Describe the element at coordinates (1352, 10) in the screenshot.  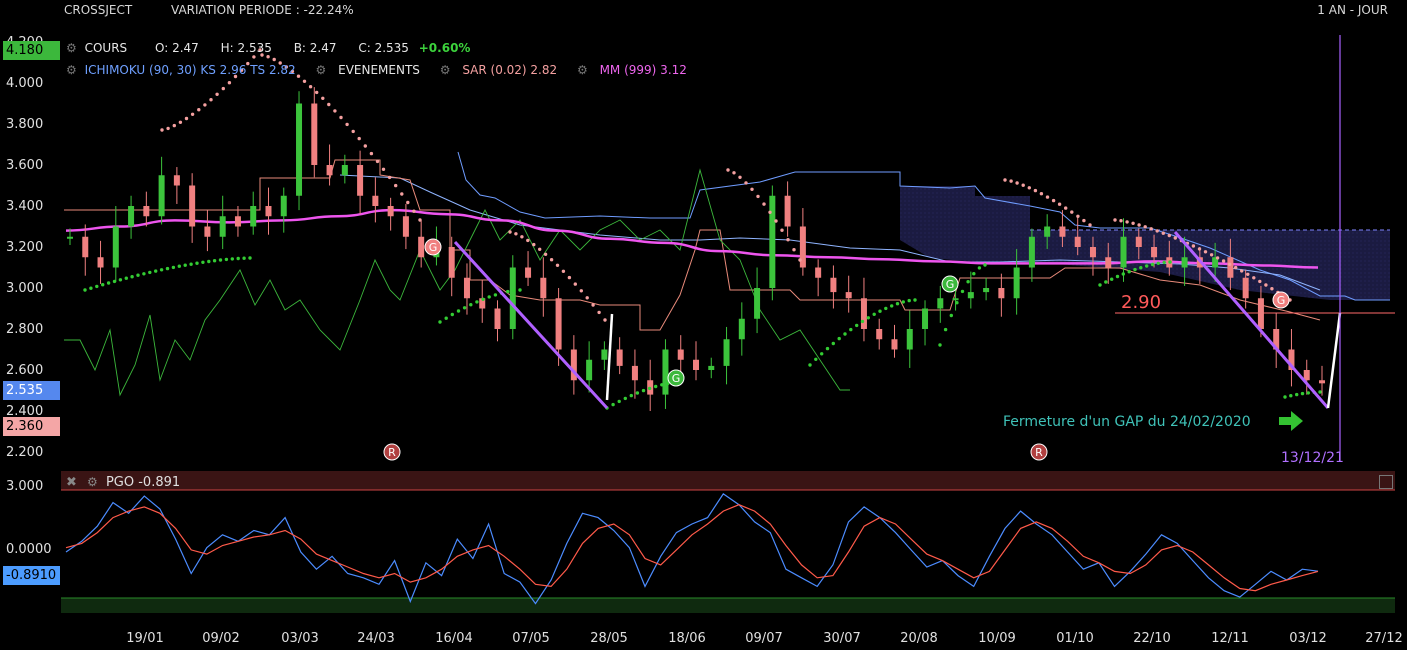
I see `period-selector: 1 AN - JOUR` at that location.